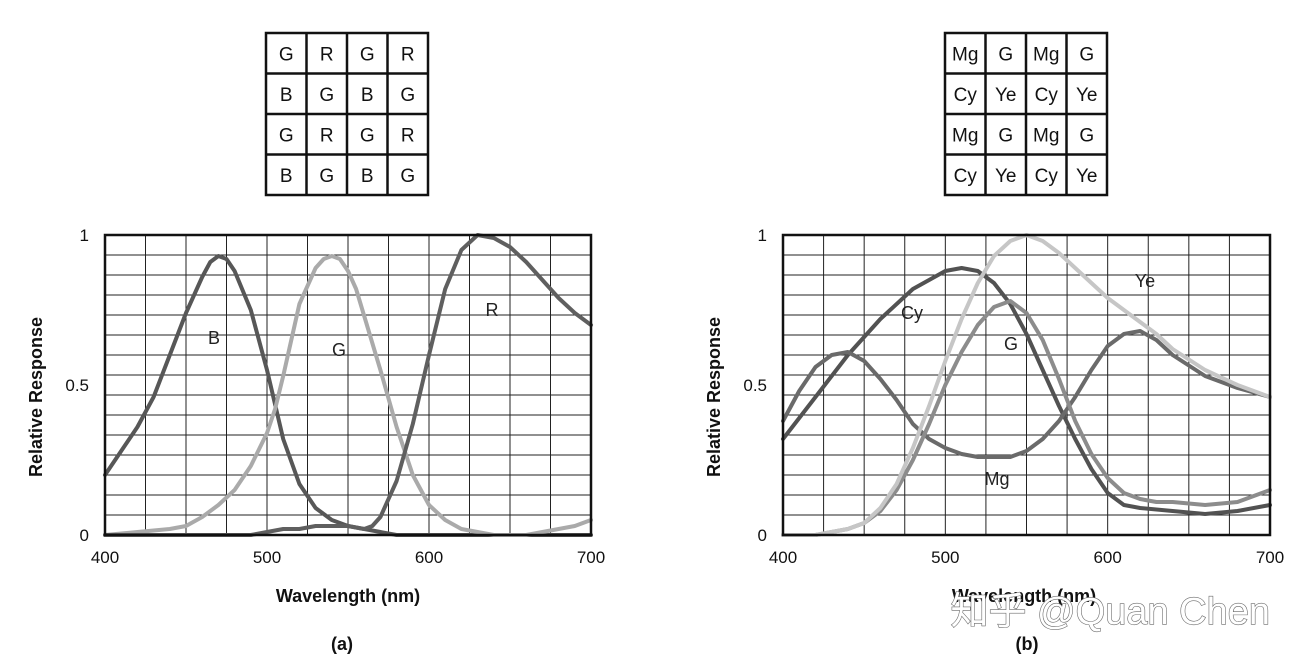  I want to click on cfa-mosaic: Mg G Mg G Cy Ye Cy Ye Mg G Mg G Cy Ye Cy Ye, so click(1026, 114).